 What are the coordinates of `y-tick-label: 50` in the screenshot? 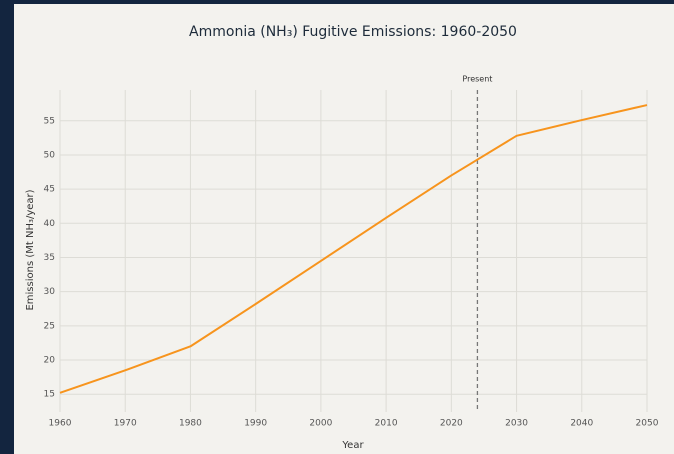 It's located at (50, 155).